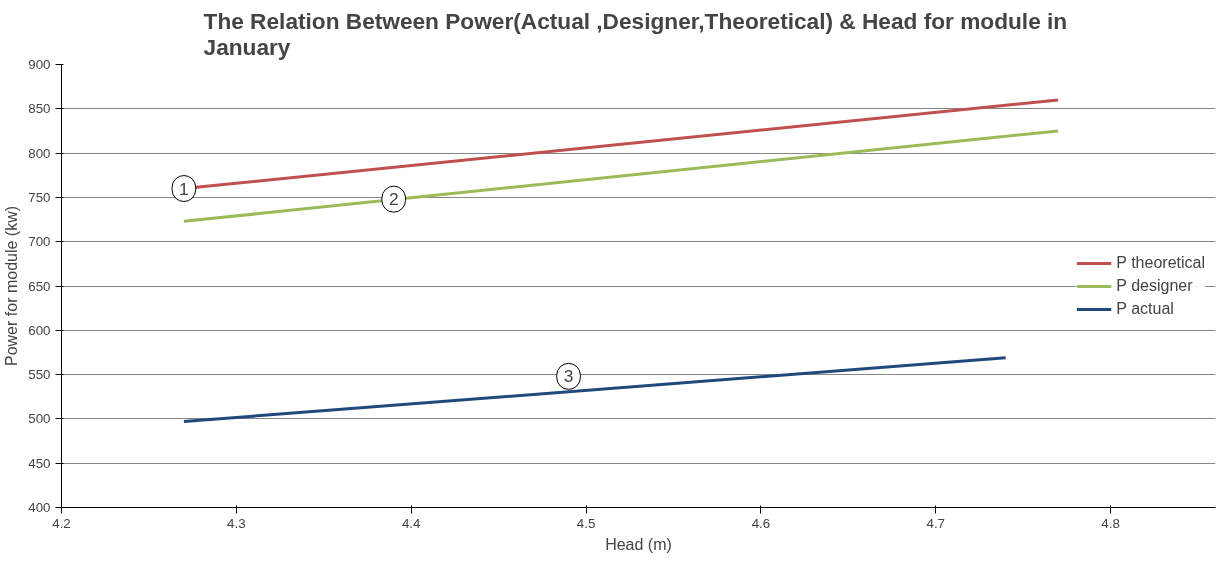  What do you see at coordinates (936, 523) in the screenshot?
I see `x-tick-label: 4.7` at bounding box center [936, 523].